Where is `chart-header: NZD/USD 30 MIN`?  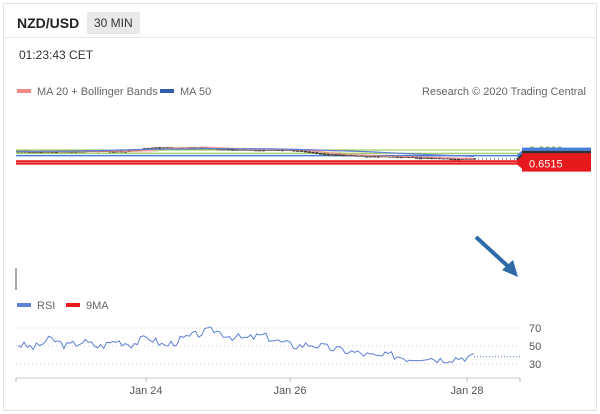 chart-header: NZD/USD 30 MIN is located at coordinates (300, 21).